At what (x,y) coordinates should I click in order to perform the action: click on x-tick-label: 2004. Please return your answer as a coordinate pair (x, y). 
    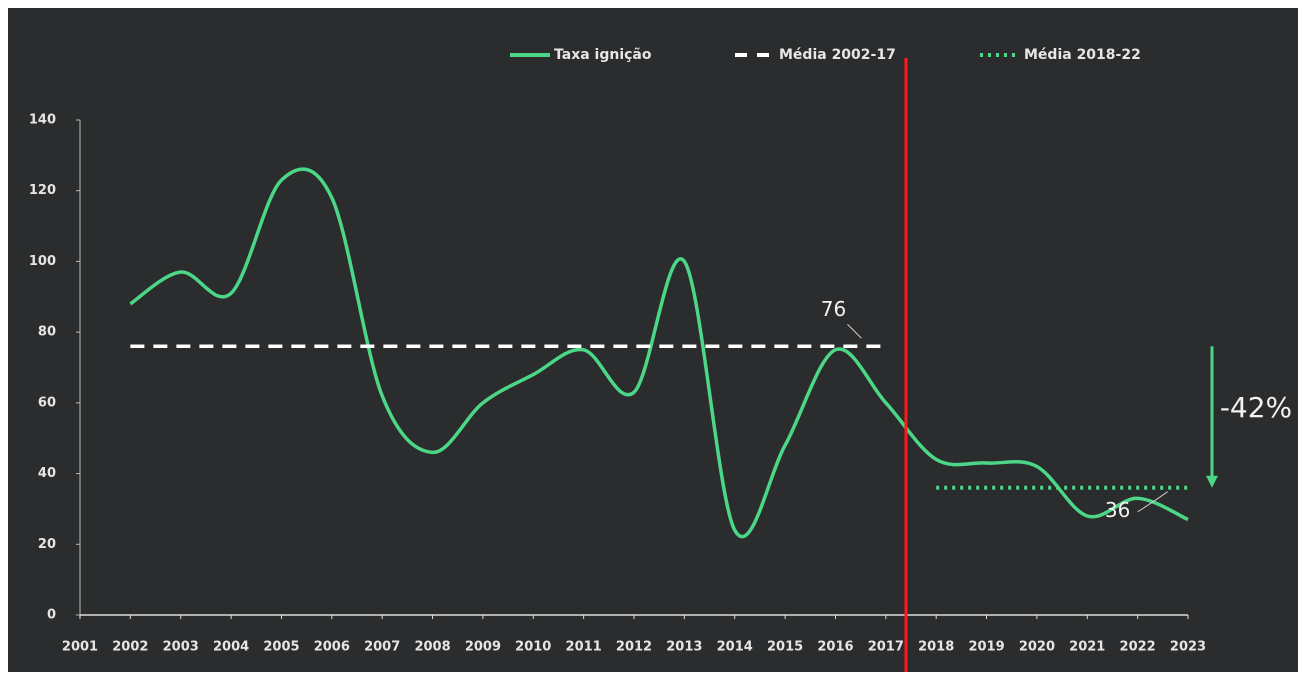
    Looking at the image, I should click on (231, 647).